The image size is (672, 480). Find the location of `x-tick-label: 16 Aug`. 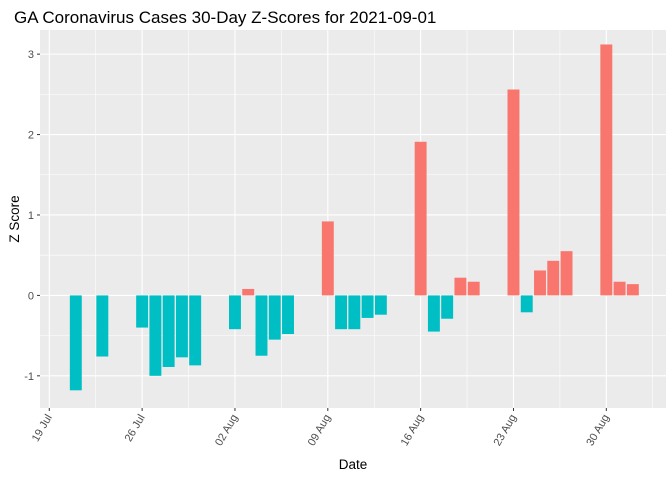

x-tick-label: 16 Aug is located at coordinates (413, 431).